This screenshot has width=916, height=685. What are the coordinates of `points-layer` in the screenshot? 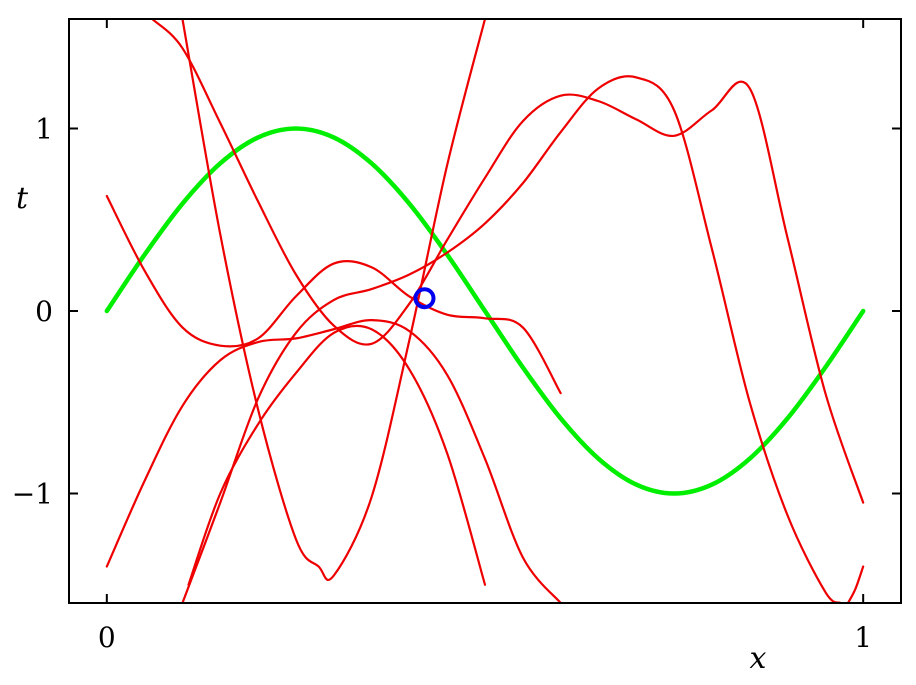 It's located at (424, 298).